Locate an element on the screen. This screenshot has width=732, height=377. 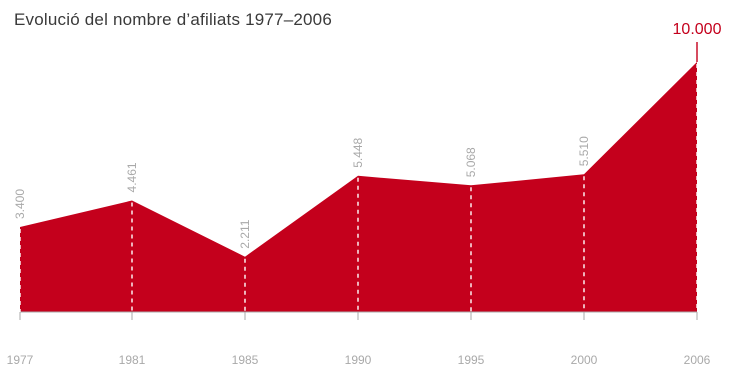
data-label-2000: 5.510 is located at coordinates (584, 151).